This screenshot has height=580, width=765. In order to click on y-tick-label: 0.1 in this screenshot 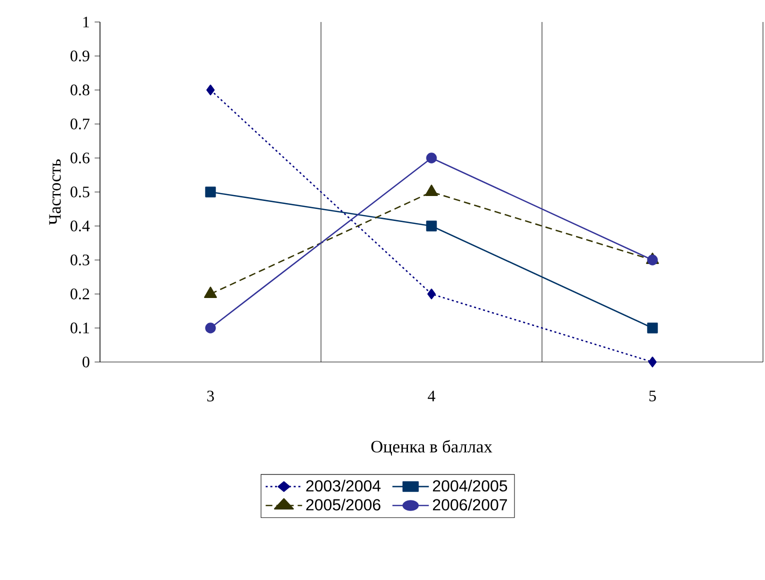, I will do `click(80, 328)`.